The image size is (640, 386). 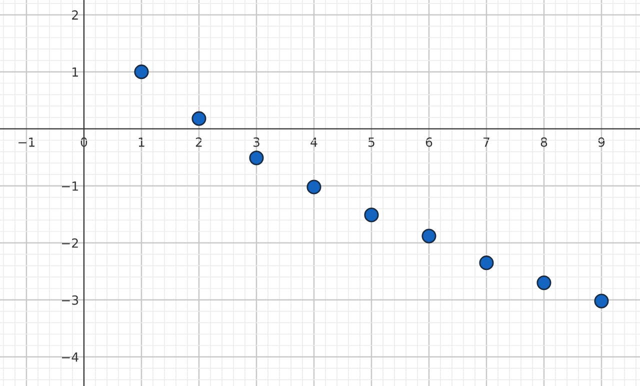 I want to click on x-tick-label: 5, so click(x=371, y=142).